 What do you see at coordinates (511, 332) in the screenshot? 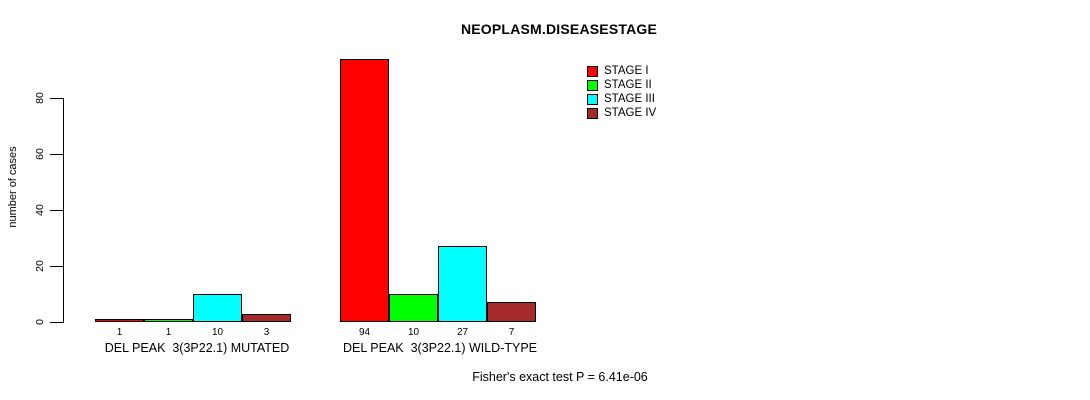
I see `bar-value-label: 7` at bounding box center [511, 332].